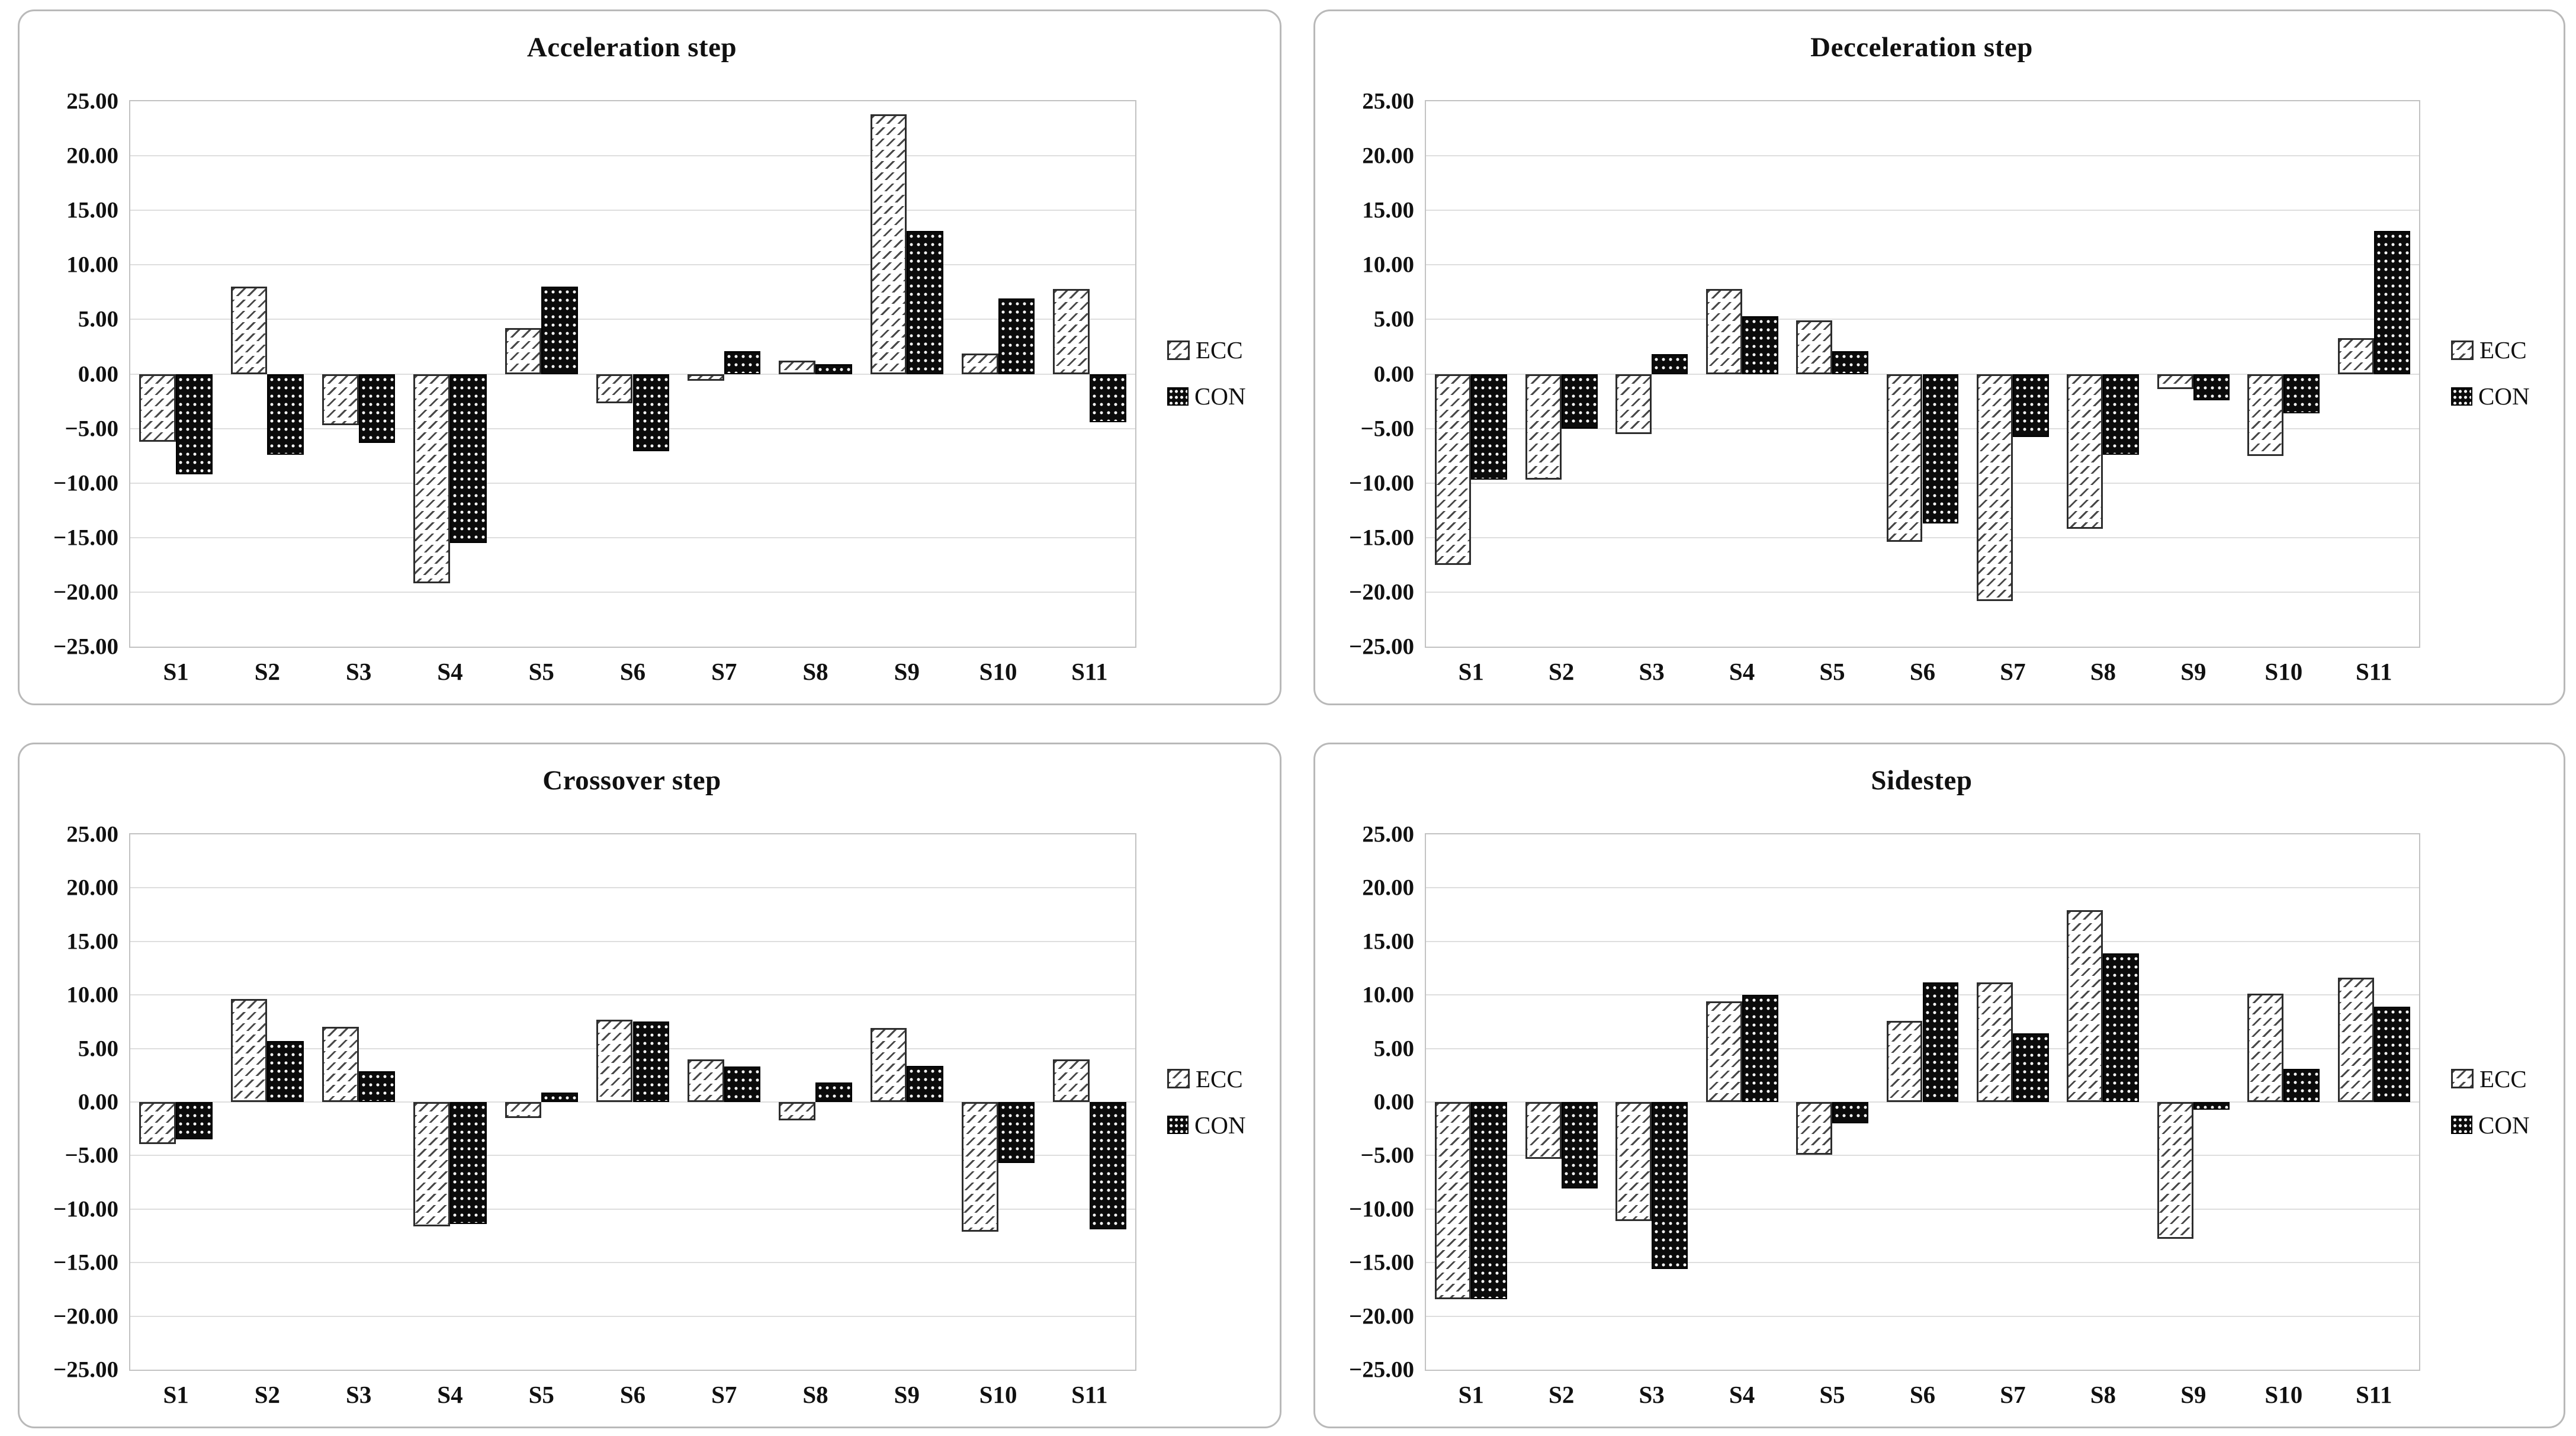 The height and width of the screenshot is (1436, 2576). What do you see at coordinates (1071, 1080) in the screenshot?
I see `bar-ecc-s11` at bounding box center [1071, 1080].